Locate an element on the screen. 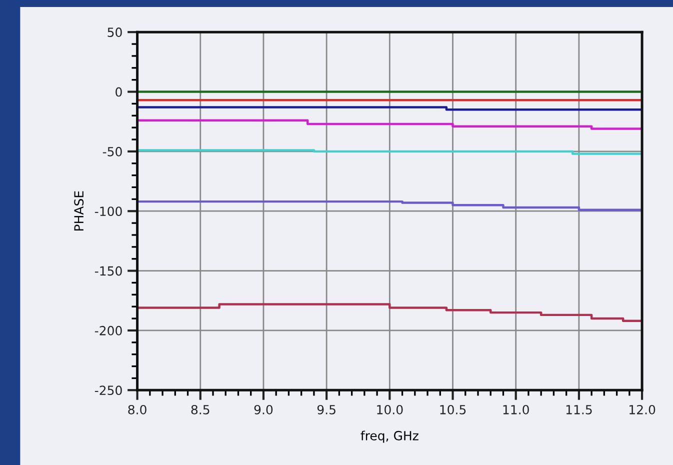 Image resolution: width=673 pixels, height=465 pixels. y-tick-label: -100 is located at coordinates (108, 211).